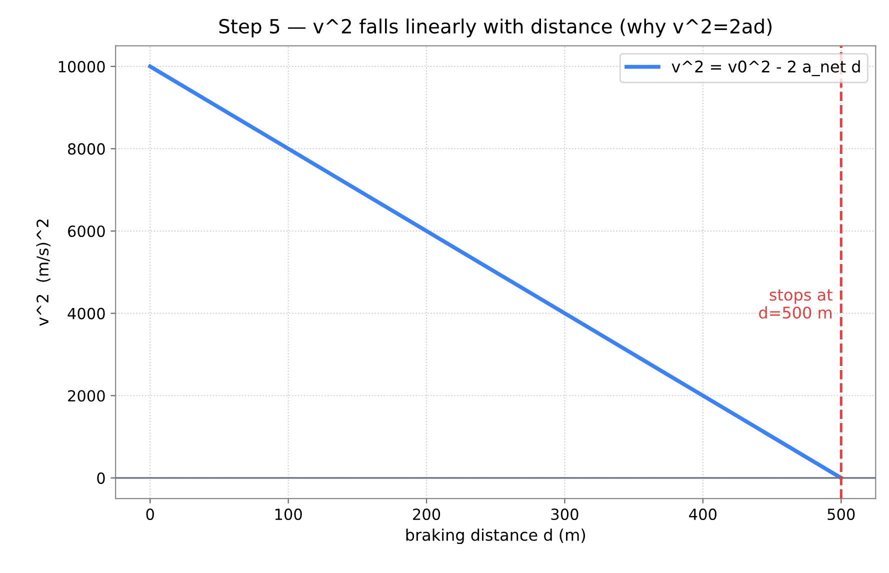 The height and width of the screenshot is (573, 889). I want to click on ref-line-label: stops at d=500 m, so click(795, 304).